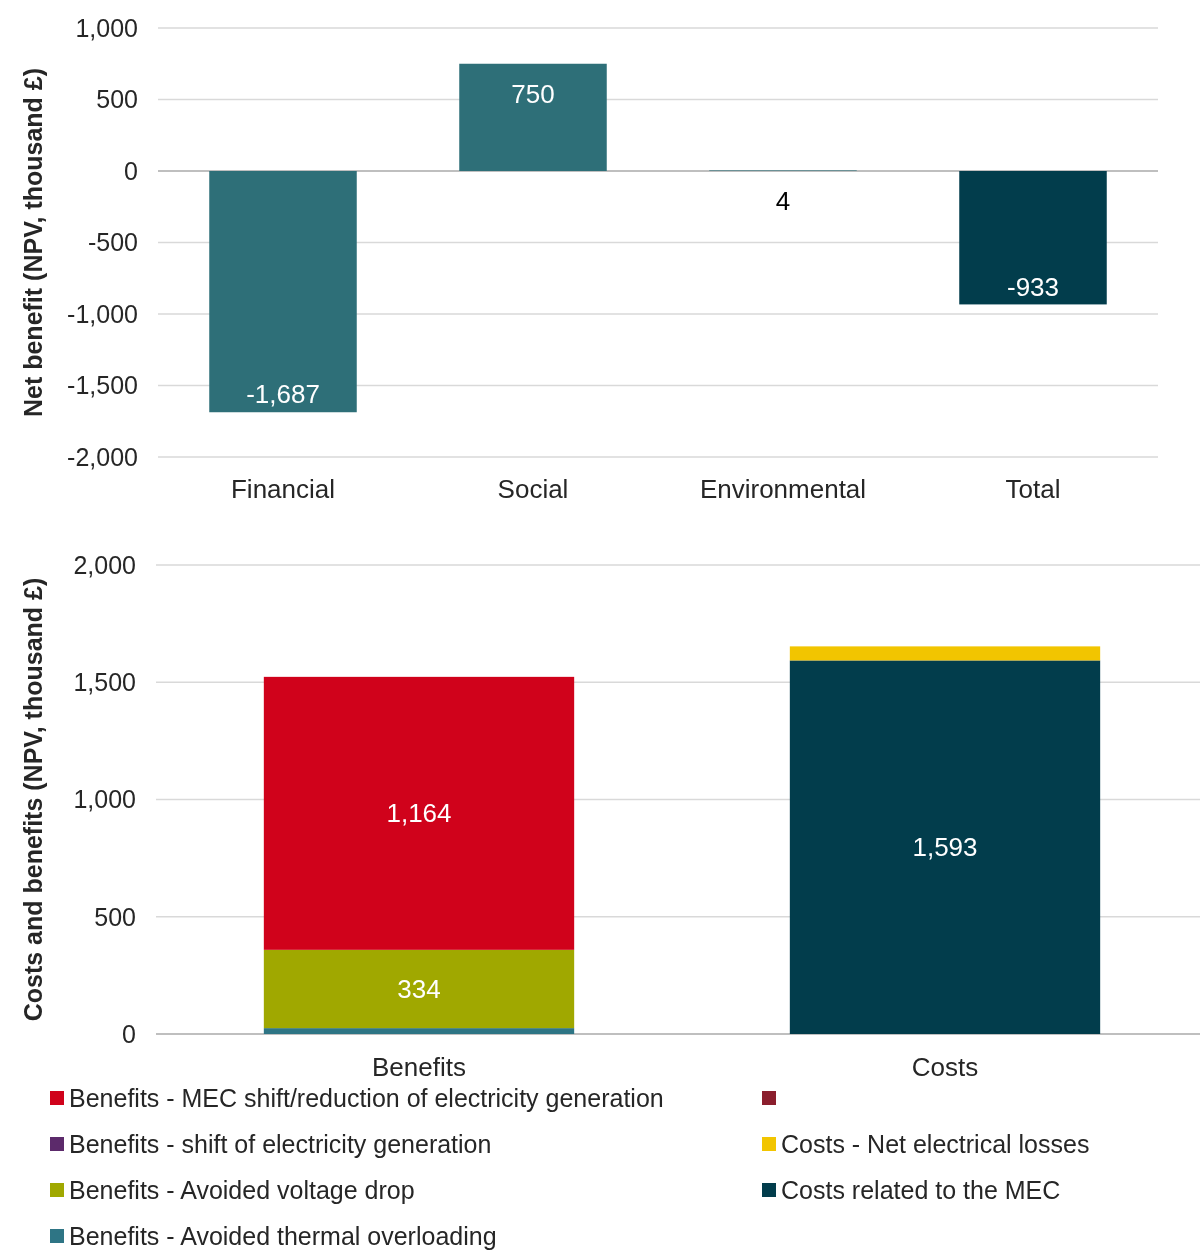 The image size is (1200, 1257). What do you see at coordinates (783, 489) in the screenshot?
I see `x-tick-label: Environmental` at bounding box center [783, 489].